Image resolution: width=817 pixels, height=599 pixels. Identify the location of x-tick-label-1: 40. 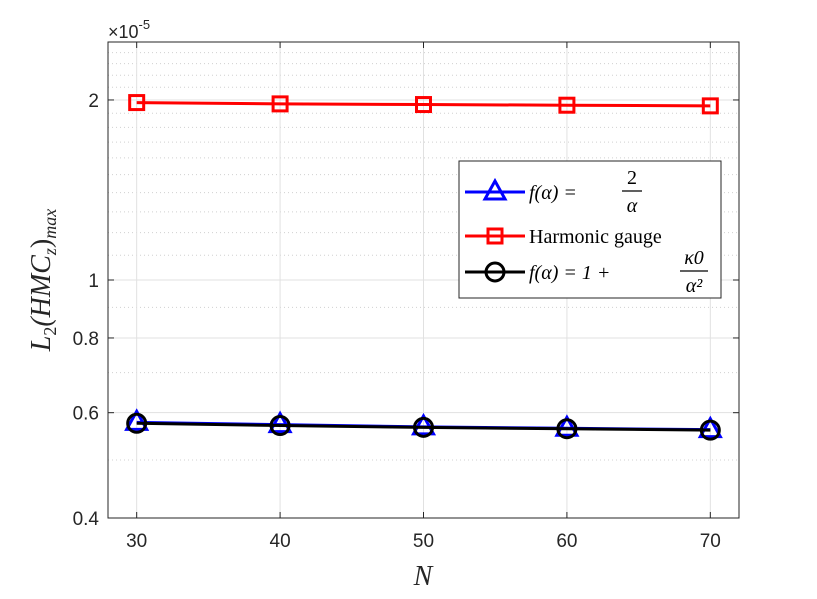
(280, 541).